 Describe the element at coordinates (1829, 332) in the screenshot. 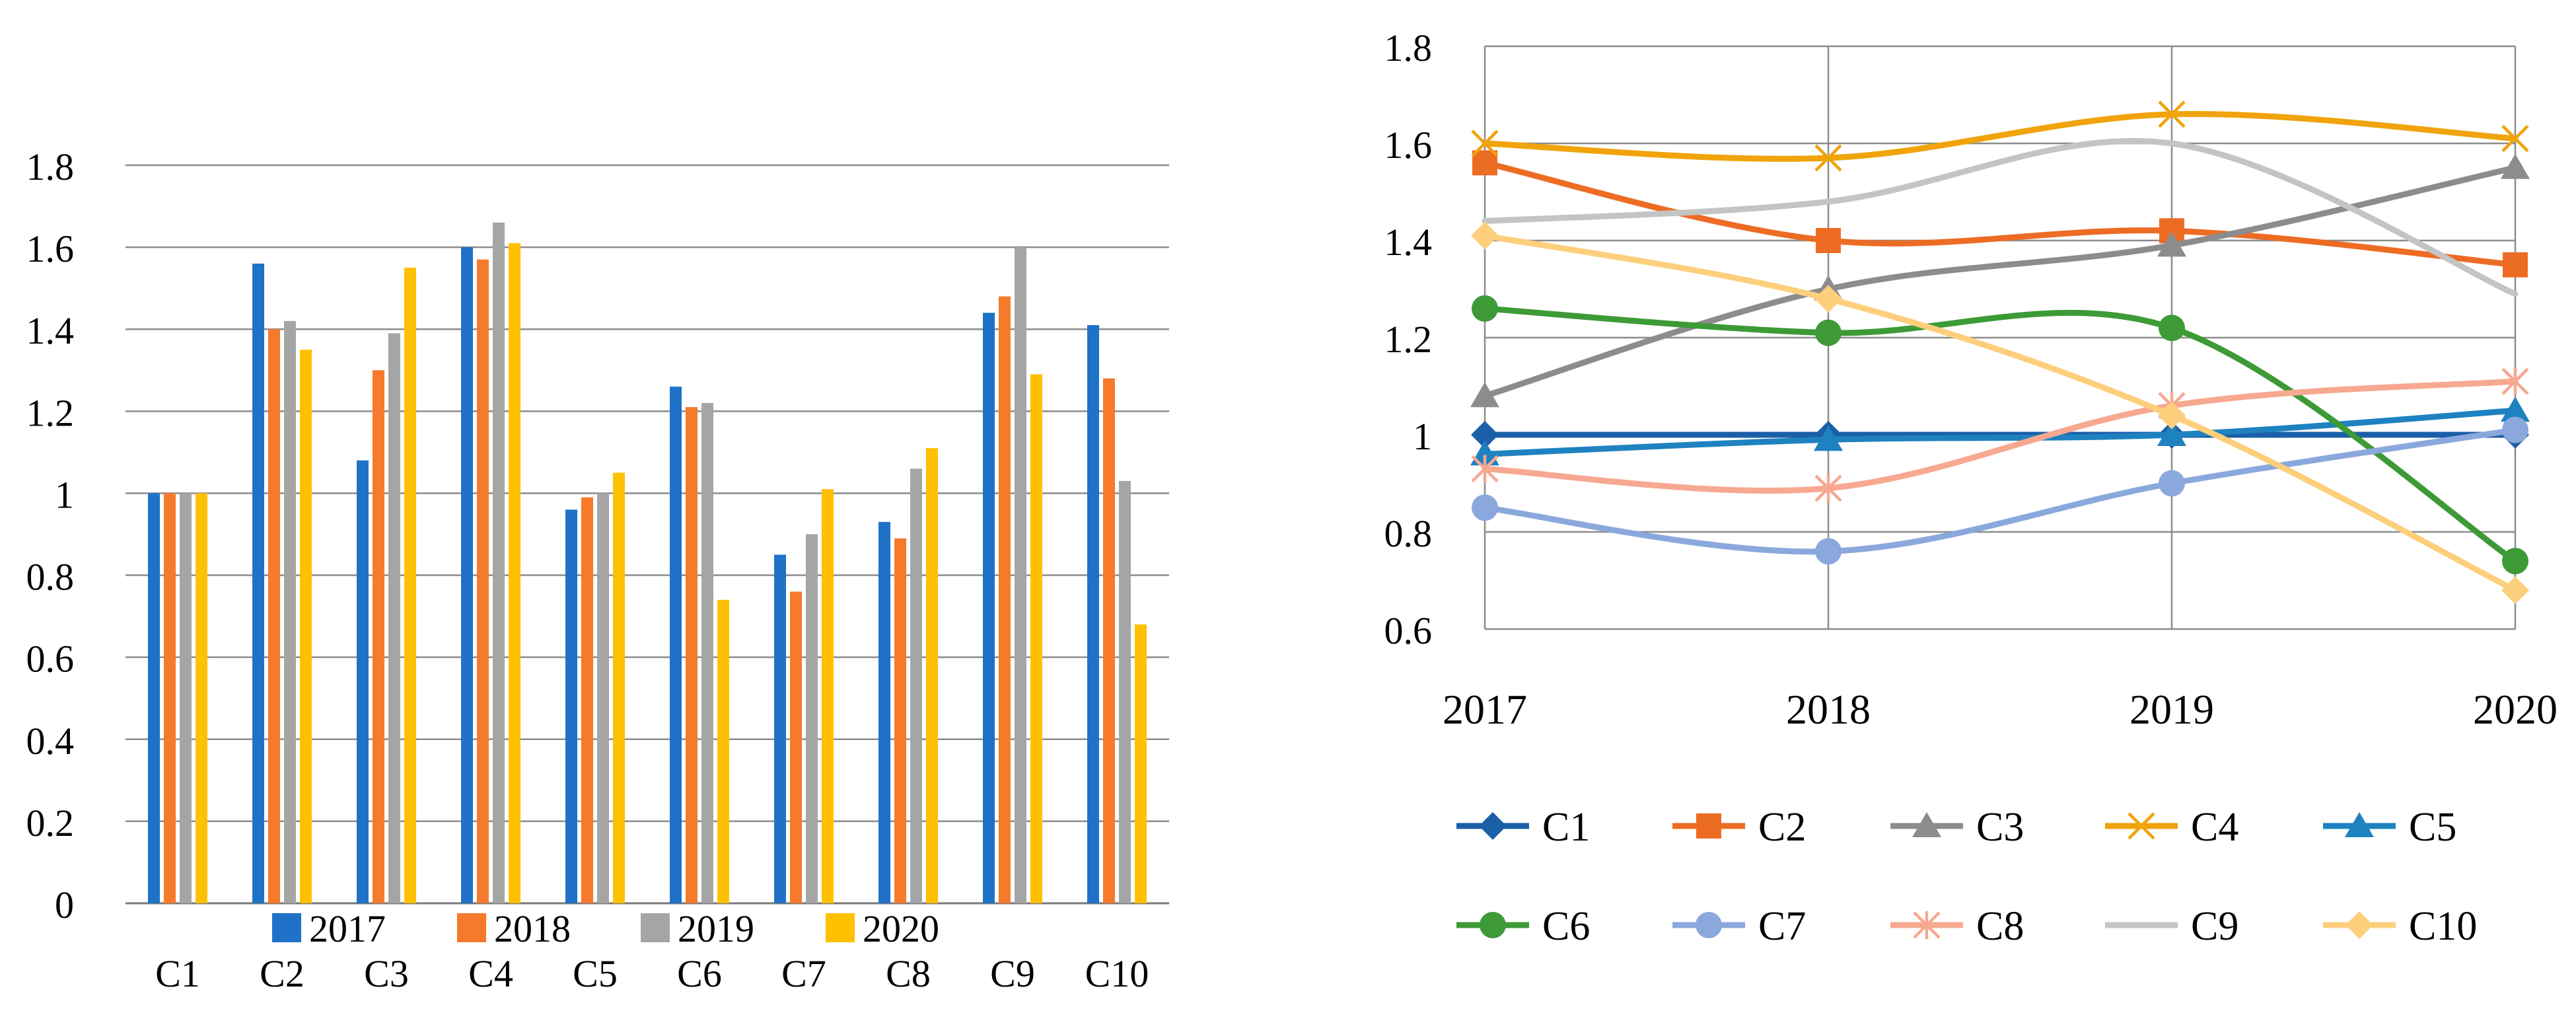

I see `point-C6-2018` at that location.